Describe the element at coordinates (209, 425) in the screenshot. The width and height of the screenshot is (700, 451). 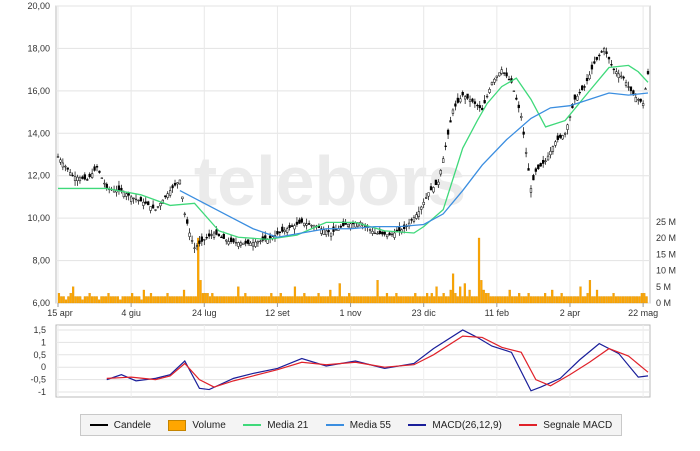
I see `legend-label: Volume` at that location.